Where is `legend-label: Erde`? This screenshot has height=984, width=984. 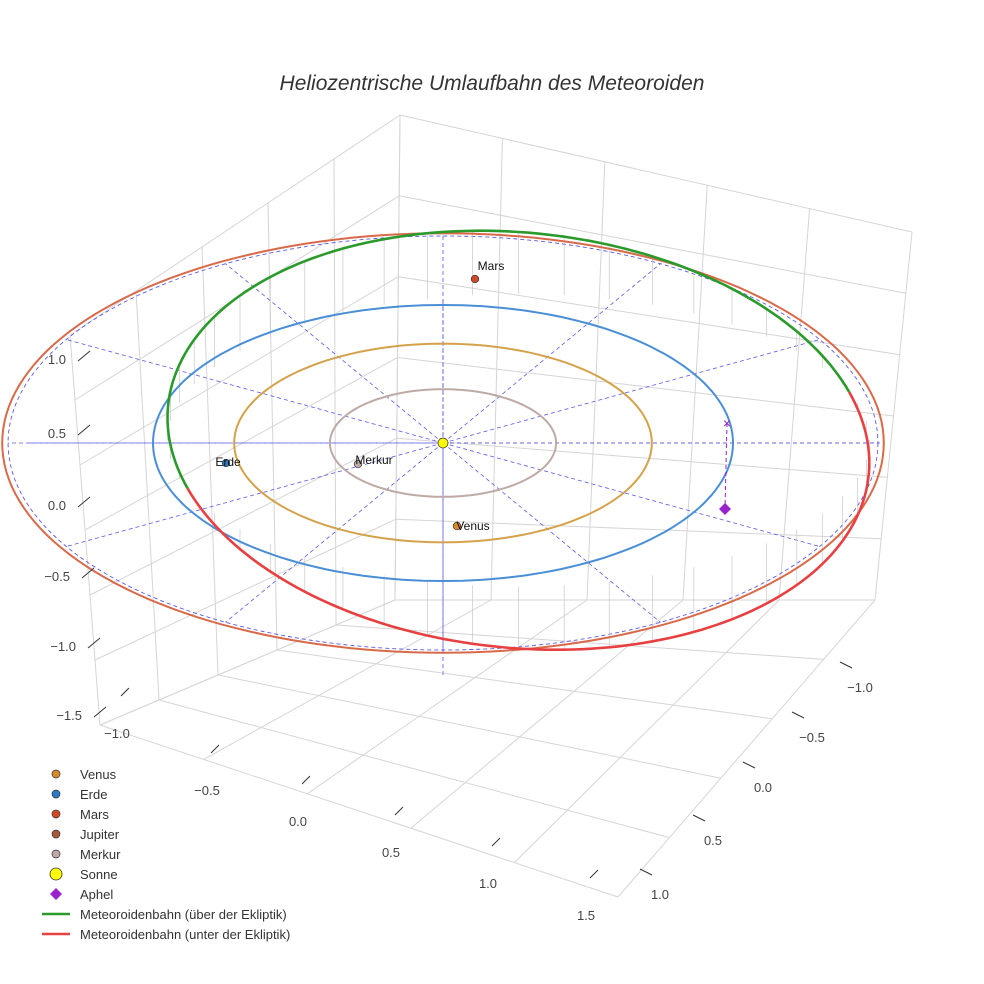 legend-label: Erde is located at coordinates (94, 794).